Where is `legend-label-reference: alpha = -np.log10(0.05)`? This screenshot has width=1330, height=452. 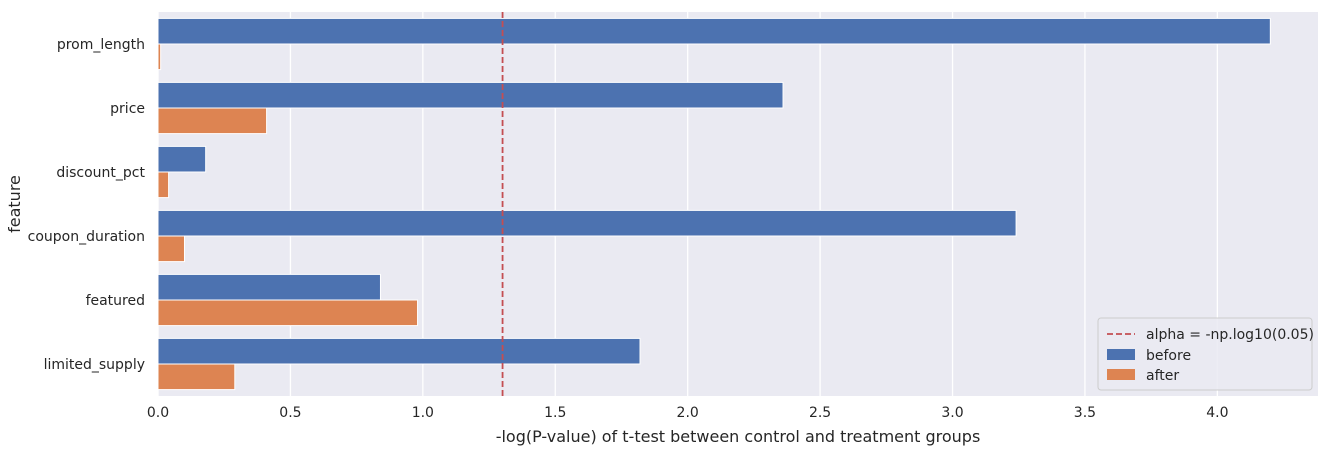 legend-label-reference: alpha = -np.log10(0.05) is located at coordinates (1230, 335).